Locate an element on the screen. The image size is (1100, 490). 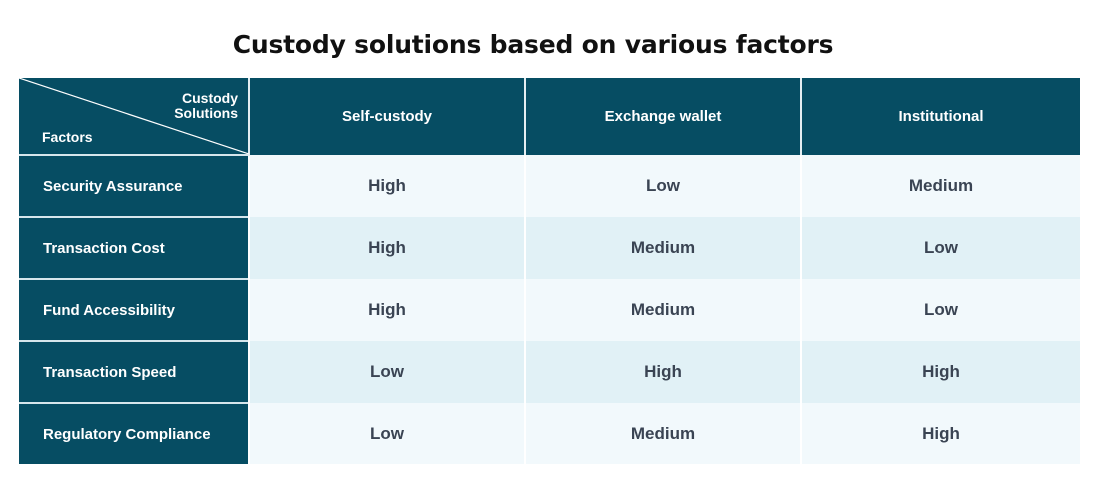
row-header: Transaction Speed is located at coordinates (134, 371).